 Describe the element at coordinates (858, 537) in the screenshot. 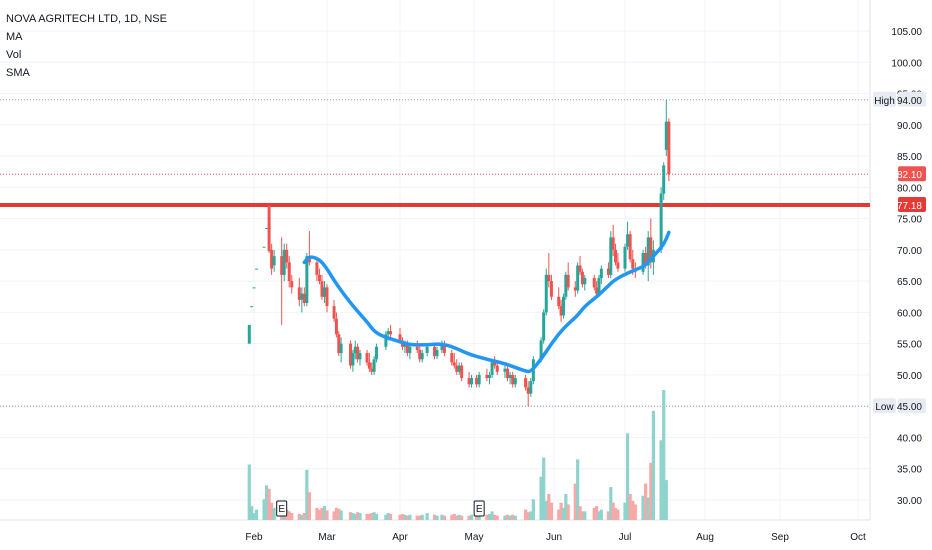

I see `time-tick-label: Oct` at that location.